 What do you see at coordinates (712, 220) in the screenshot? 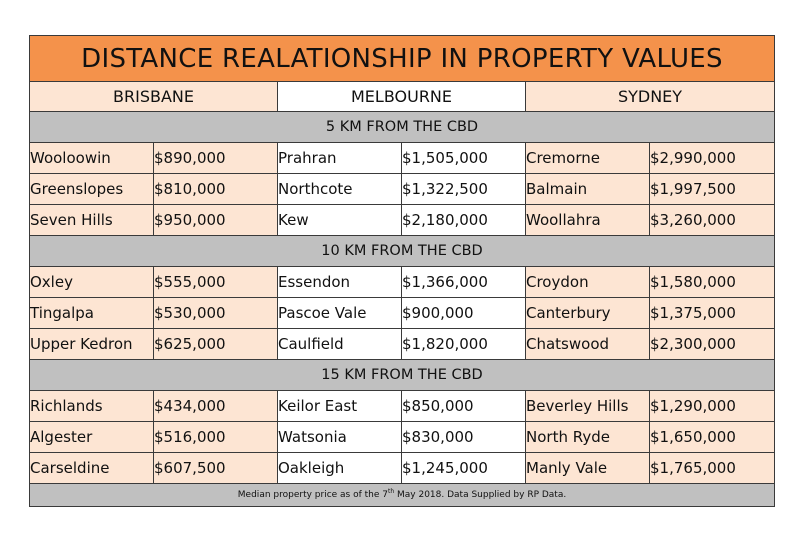
I see `price-cell-sydney: $3,260,000` at bounding box center [712, 220].